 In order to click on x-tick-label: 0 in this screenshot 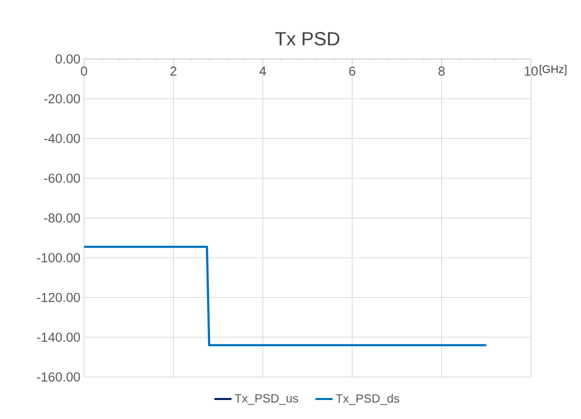, I will do `click(84, 71)`.